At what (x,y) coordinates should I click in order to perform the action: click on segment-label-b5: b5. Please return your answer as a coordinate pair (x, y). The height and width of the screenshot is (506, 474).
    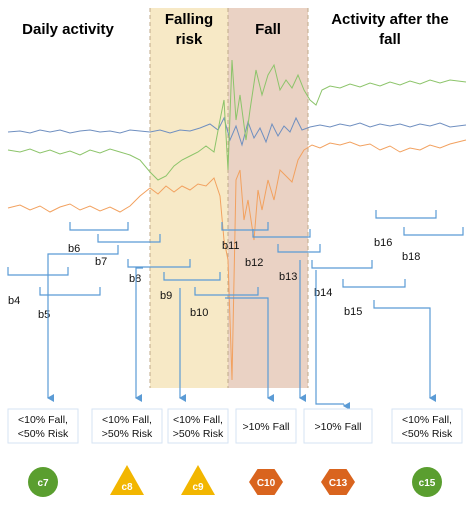
    Looking at the image, I should click on (44, 315).